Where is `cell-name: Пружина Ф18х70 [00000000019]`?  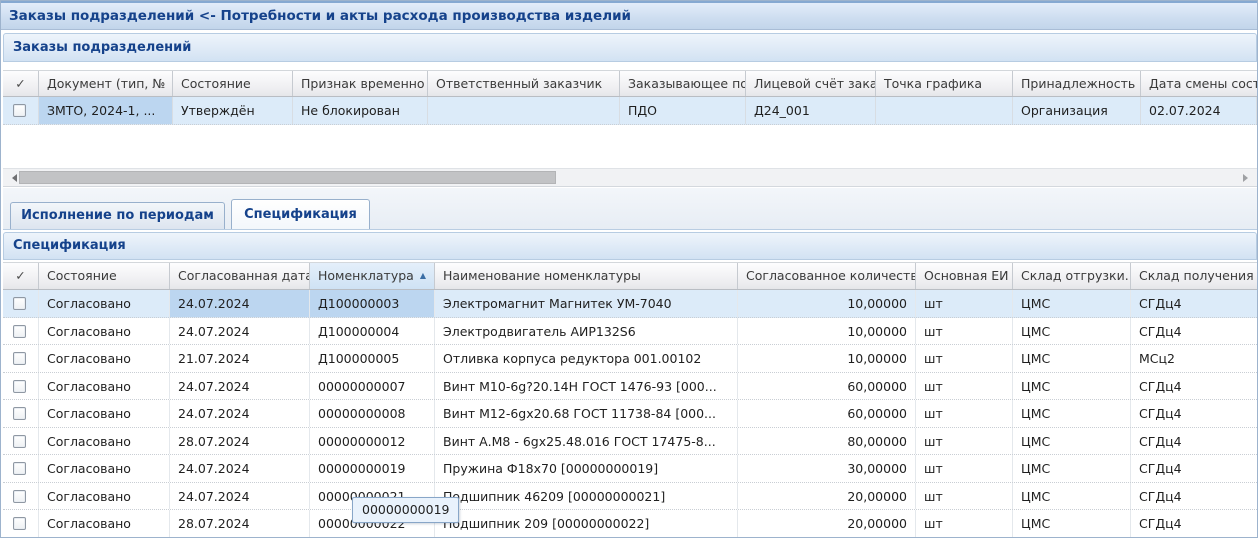 cell-name: Пружина Ф18х70 [00000000019] is located at coordinates (586, 468).